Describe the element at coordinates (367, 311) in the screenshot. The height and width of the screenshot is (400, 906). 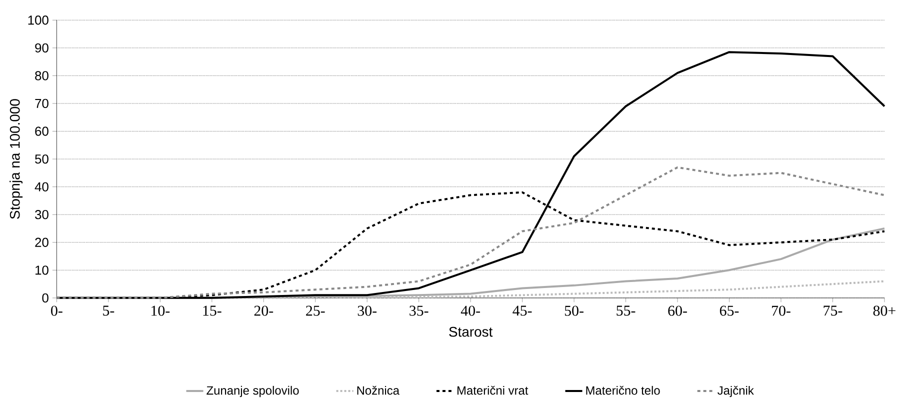
I see `x-tick-label: 30-` at that location.